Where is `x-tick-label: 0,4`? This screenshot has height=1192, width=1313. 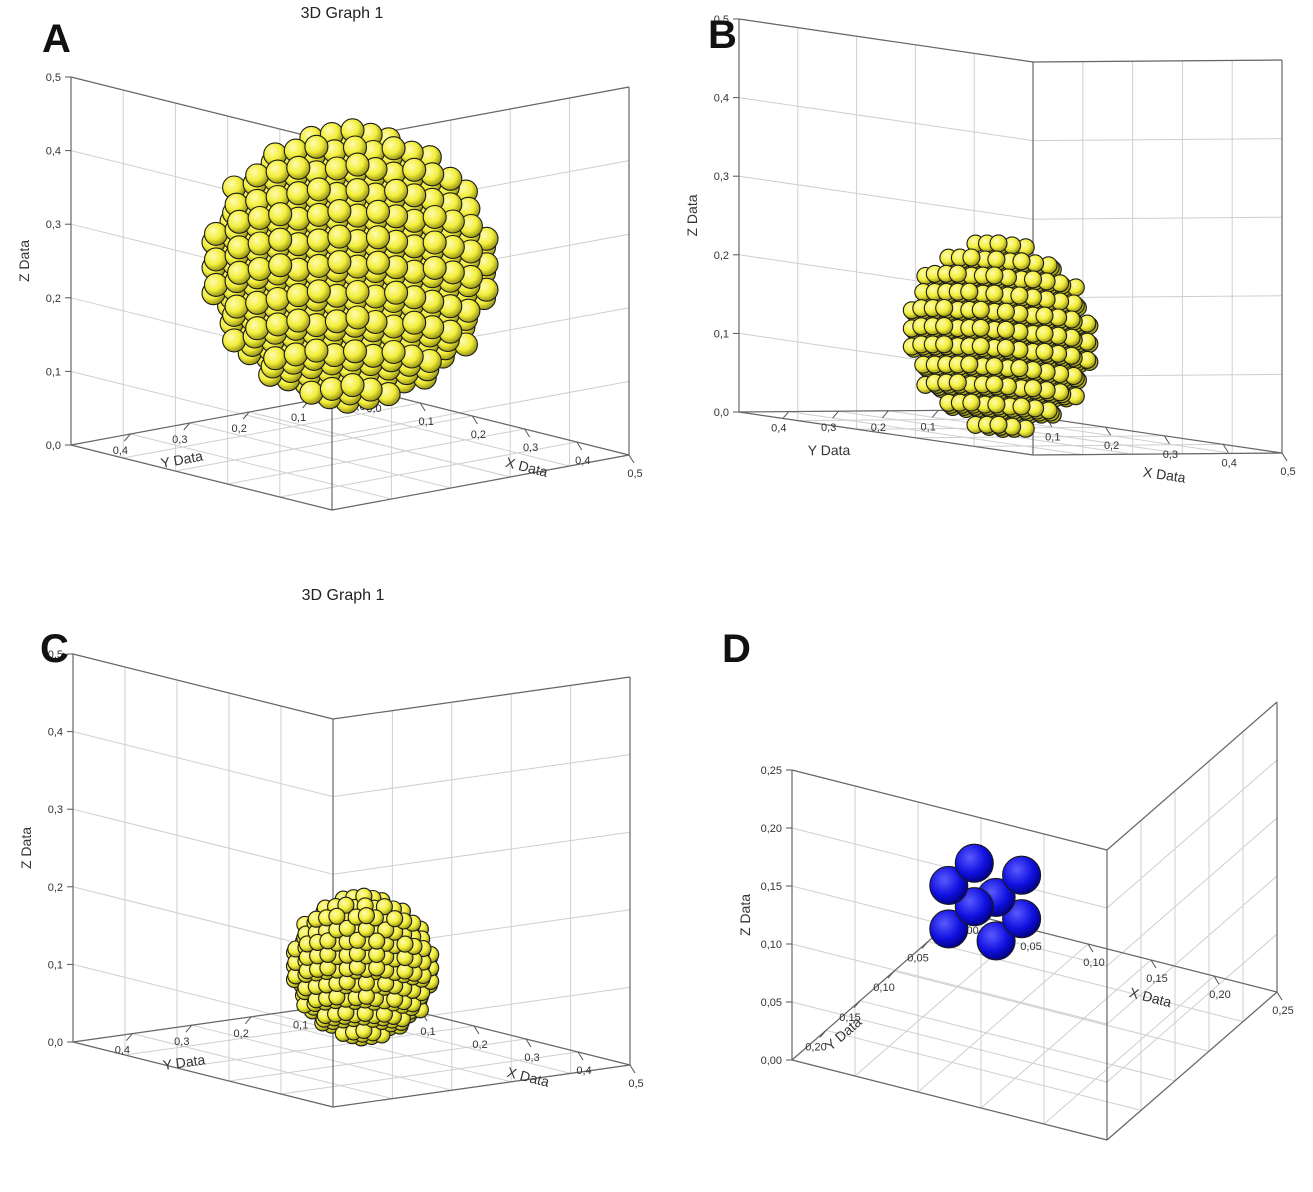 x-tick-label: 0,4 is located at coordinates (582, 461).